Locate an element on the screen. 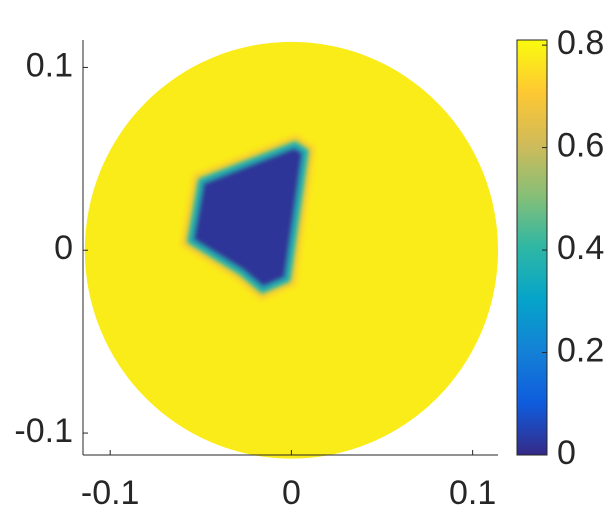  x-tick-label: -0.1 is located at coordinates (110, 493).